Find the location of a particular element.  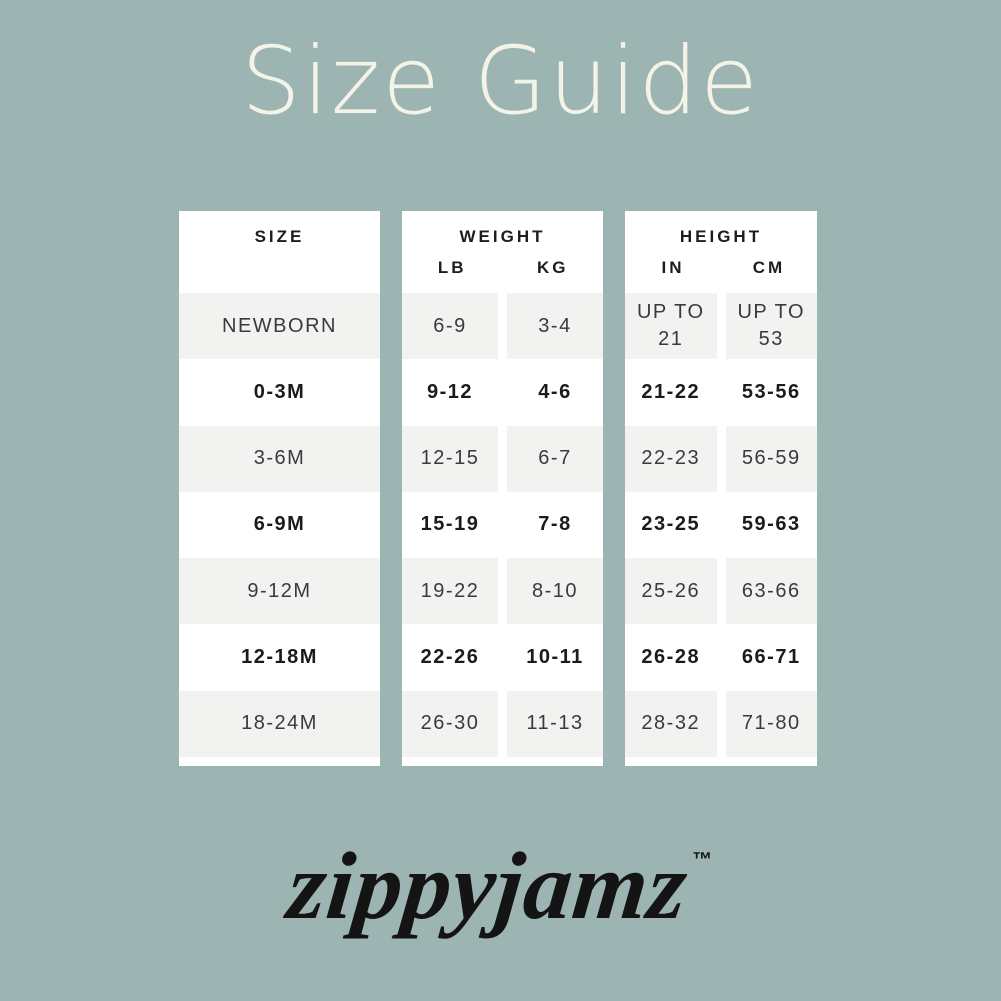

weight-panel: WEIGHT LB KG 6-9 3-4 9-12 4-6 12-15 6-7 is located at coordinates (502, 488).